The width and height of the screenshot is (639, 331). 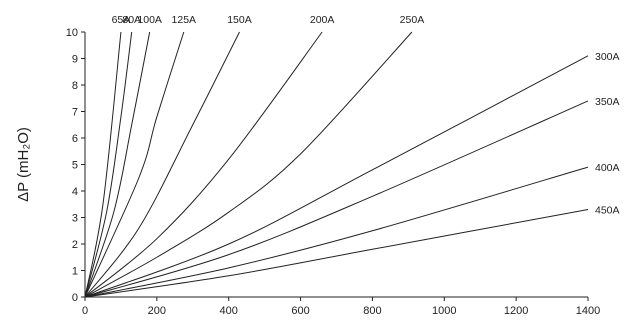 I want to click on curve-label-65a: 65A, so click(x=121, y=20).